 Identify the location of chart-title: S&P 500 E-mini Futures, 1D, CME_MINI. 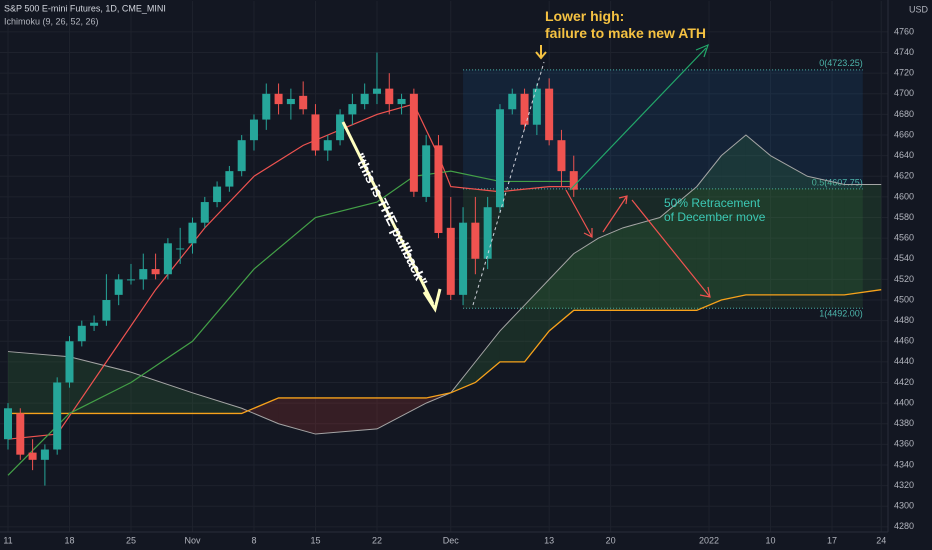
(85, 8).